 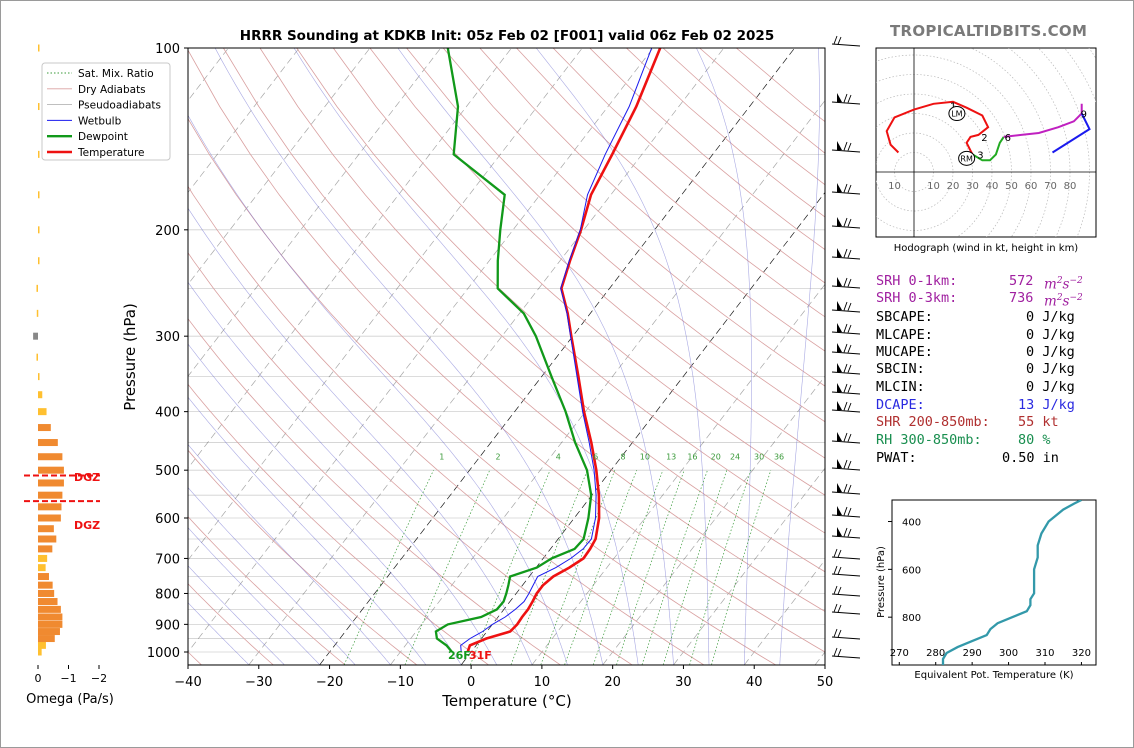 What do you see at coordinates (1063, 301) in the screenshot?
I see `srh-3km-unit: m2s−2` at bounding box center [1063, 301].